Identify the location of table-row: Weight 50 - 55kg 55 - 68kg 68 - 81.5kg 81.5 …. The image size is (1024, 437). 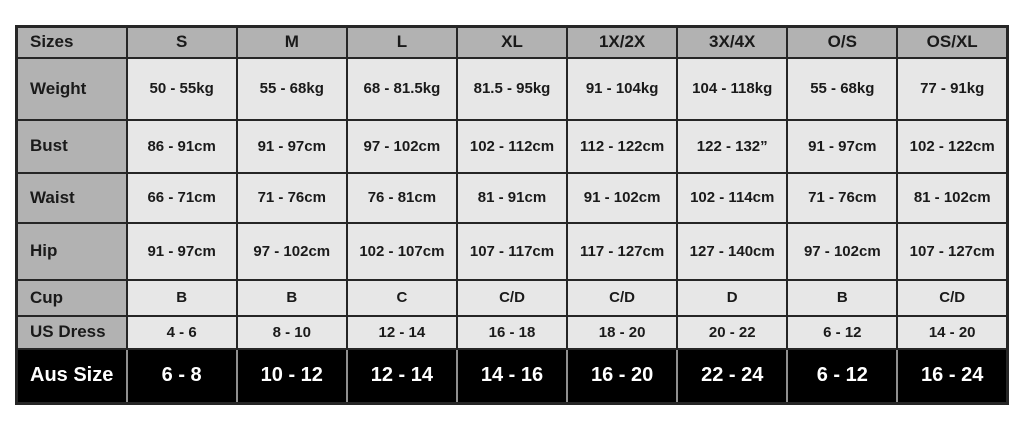
(512, 88).